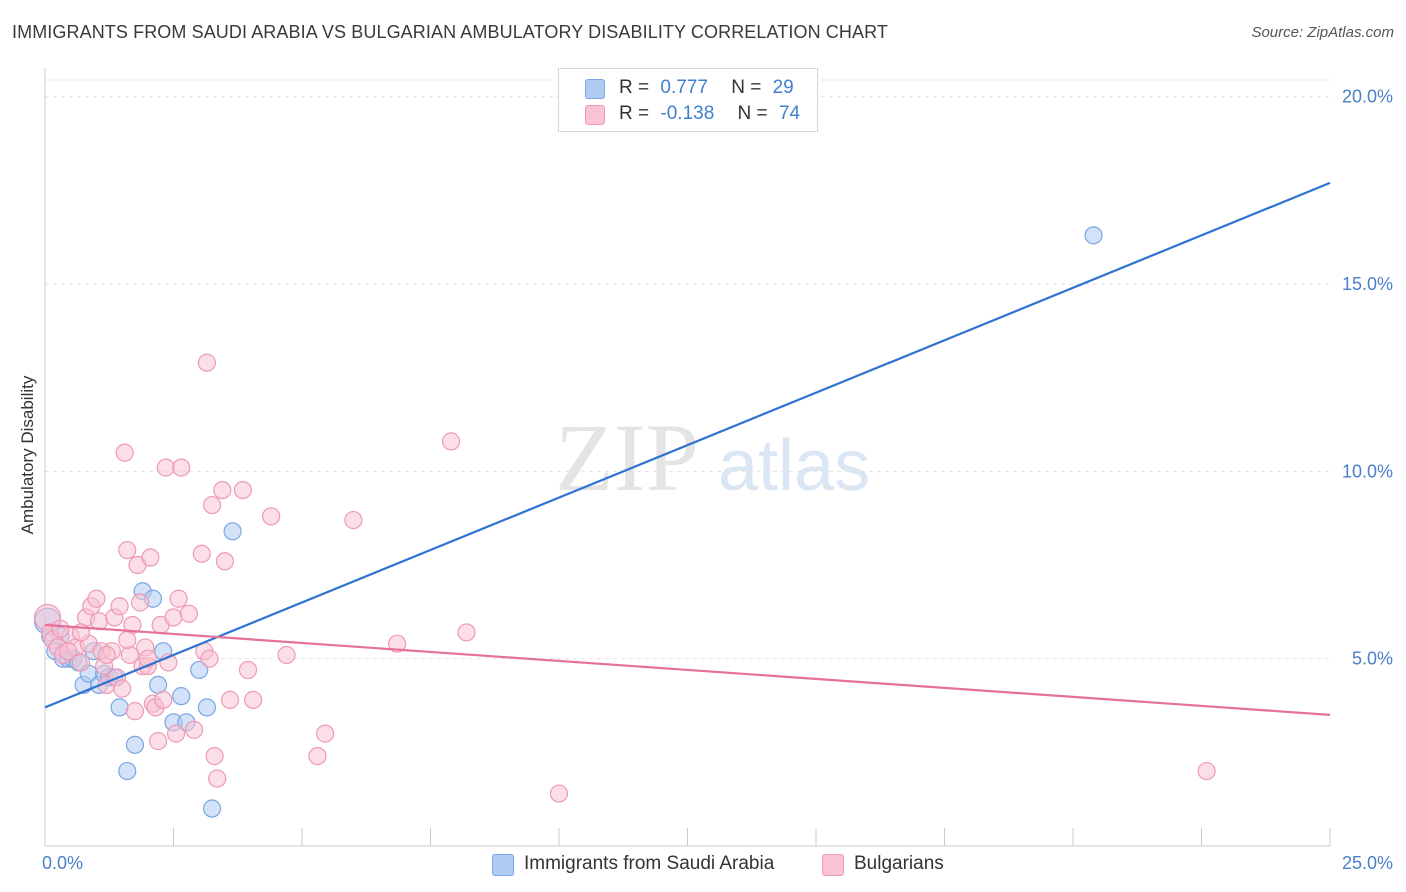 The height and width of the screenshot is (892, 1406). Describe the element at coordinates (684, 87) in the screenshot. I see `legend-r-value: 0.777` at that location.